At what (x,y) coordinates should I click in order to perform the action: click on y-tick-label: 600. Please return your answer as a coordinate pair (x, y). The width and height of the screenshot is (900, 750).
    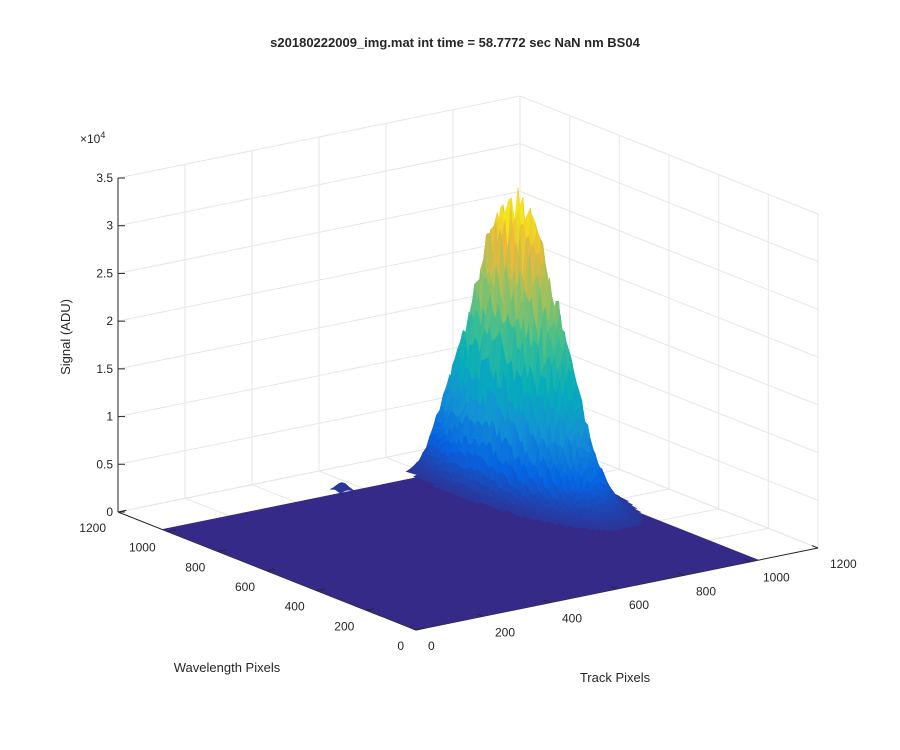
    Looking at the image, I should click on (245, 587).